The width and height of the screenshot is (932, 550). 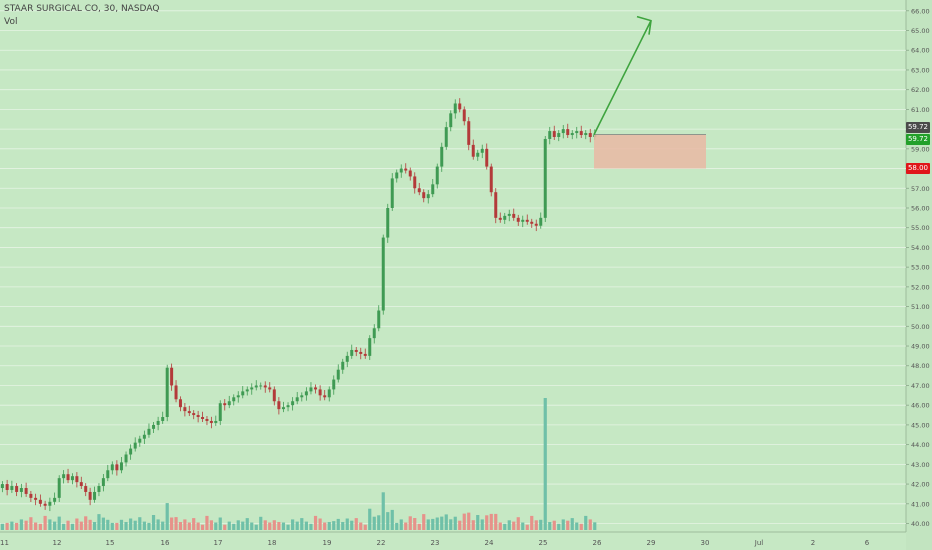 I want to click on y-tick-label: 52.00, so click(x=920, y=287).